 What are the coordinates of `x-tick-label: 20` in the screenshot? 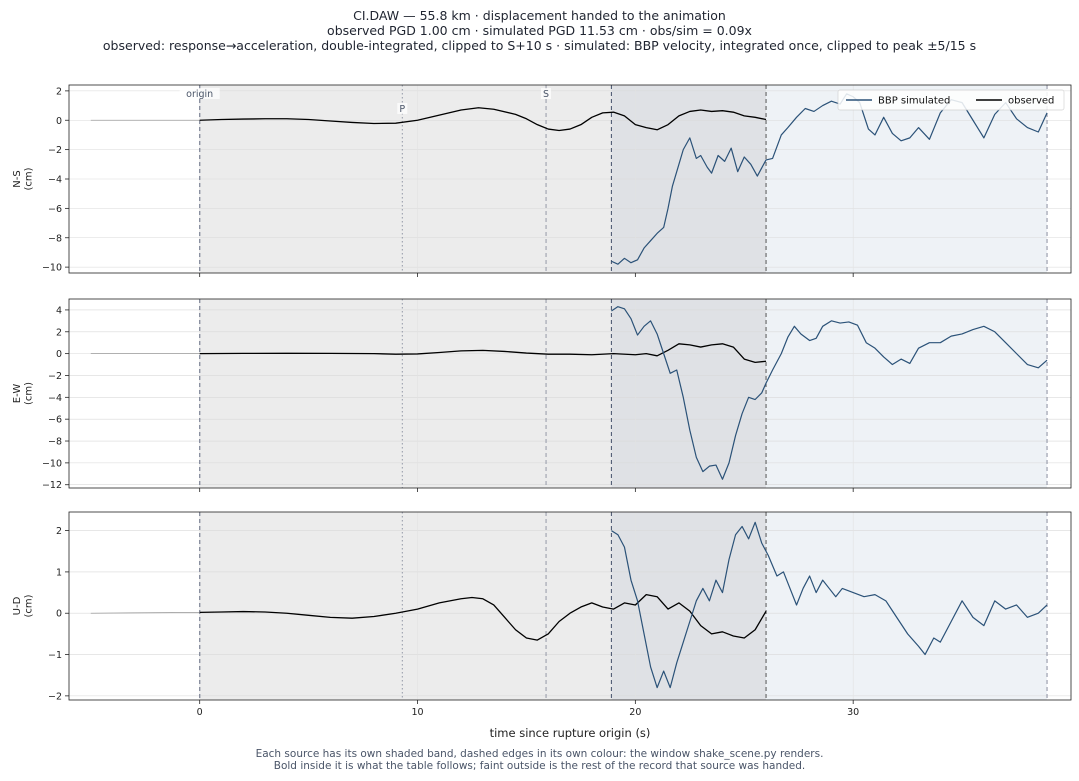 It's located at (635, 712).